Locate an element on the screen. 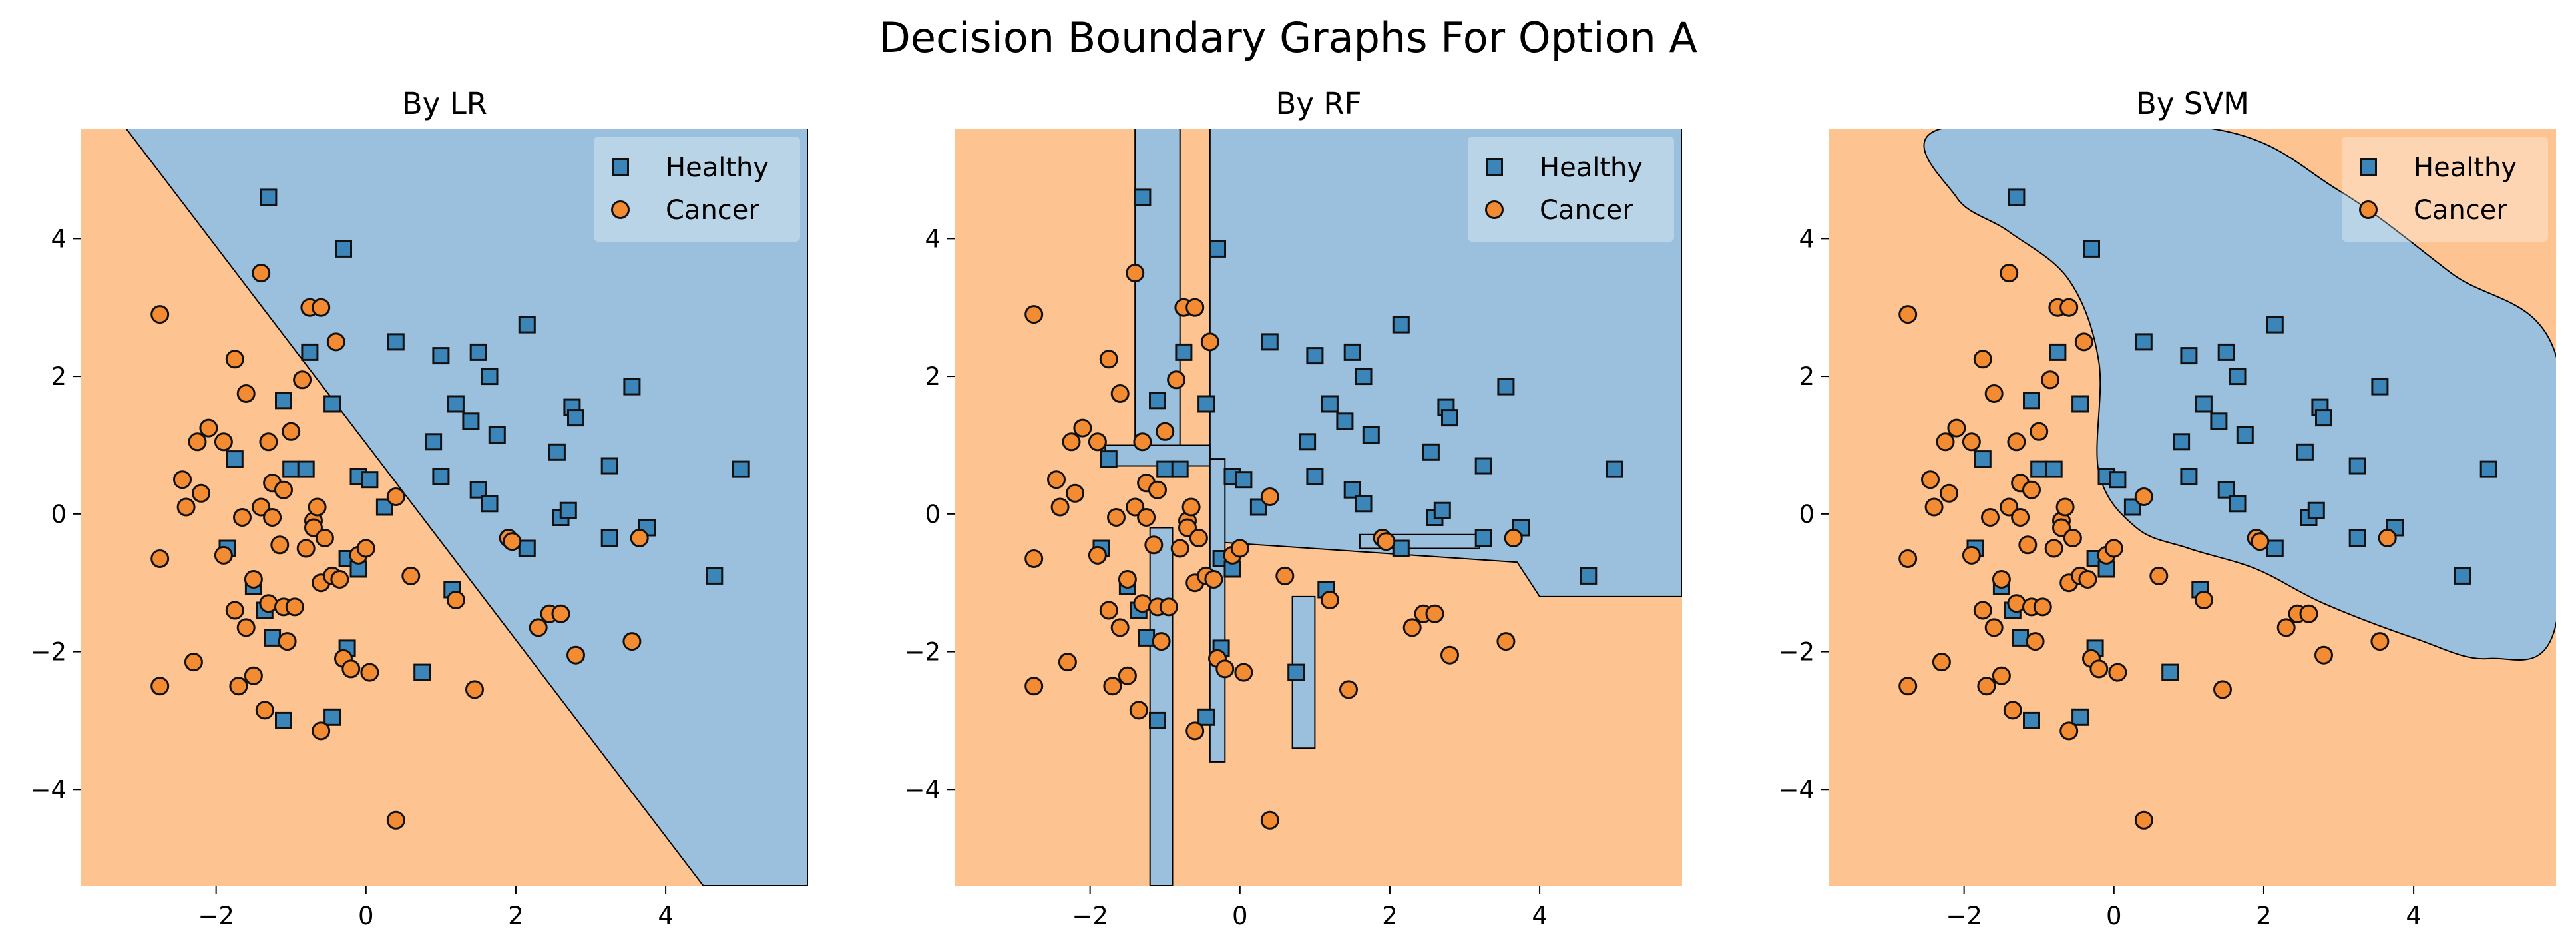 This screenshot has width=2576, height=951. x-tick-label: 2 is located at coordinates (516, 916).